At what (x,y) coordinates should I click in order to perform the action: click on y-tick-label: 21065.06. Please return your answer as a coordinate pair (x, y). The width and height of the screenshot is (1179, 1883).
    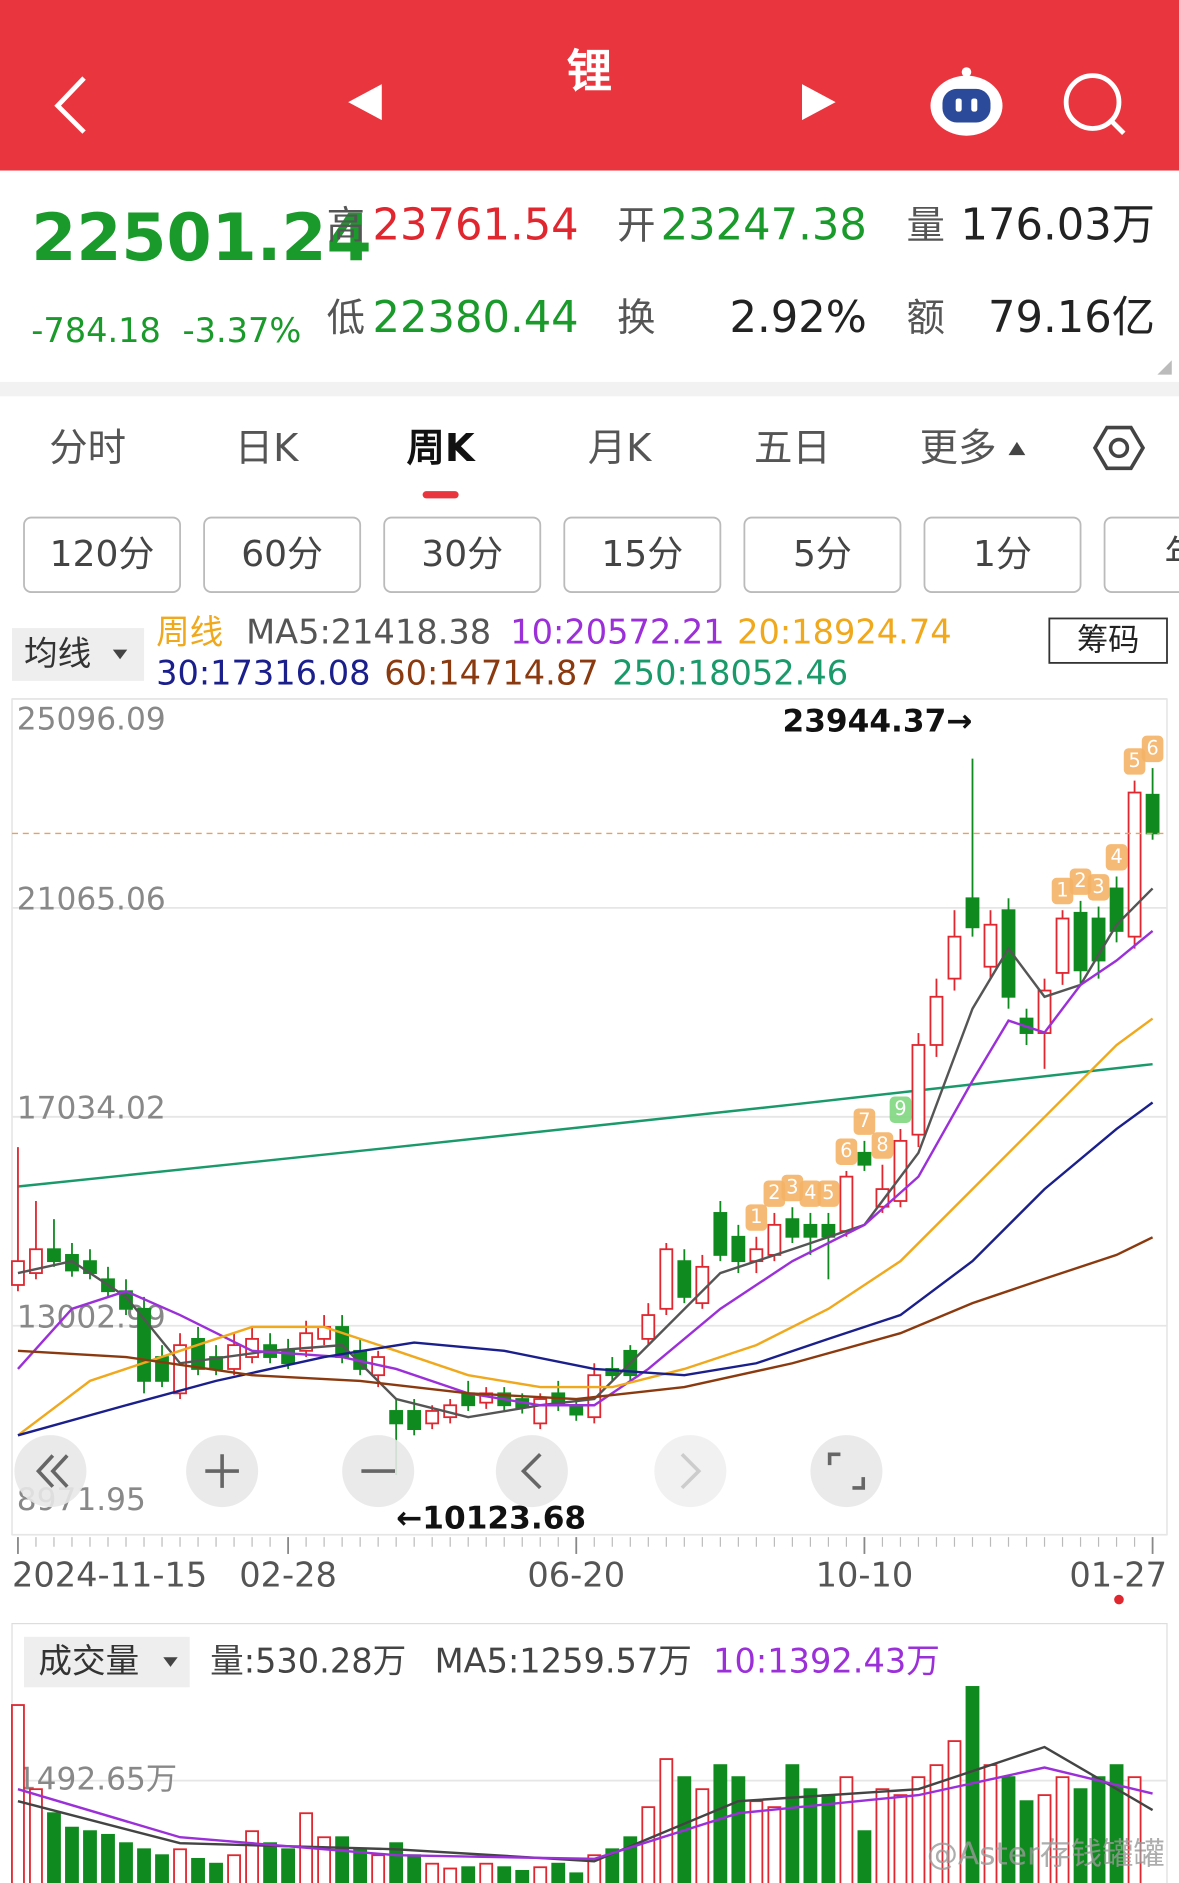
    Looking at the image, I should click on (91, 900).